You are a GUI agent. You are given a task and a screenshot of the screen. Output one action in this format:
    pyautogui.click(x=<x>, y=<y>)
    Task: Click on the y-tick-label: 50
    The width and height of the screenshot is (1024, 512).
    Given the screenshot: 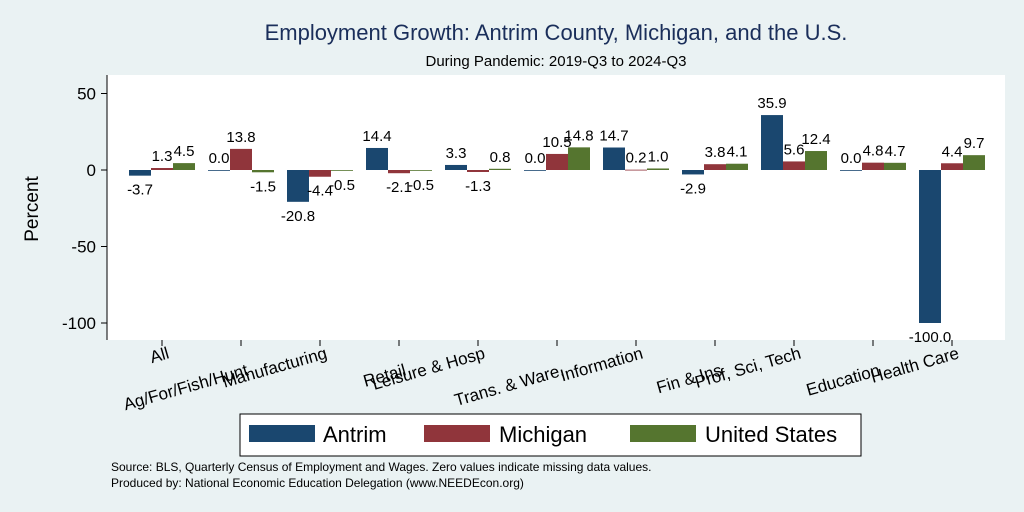 What is the action you would take?
    pyautogui.click(x=86, y=94)
    